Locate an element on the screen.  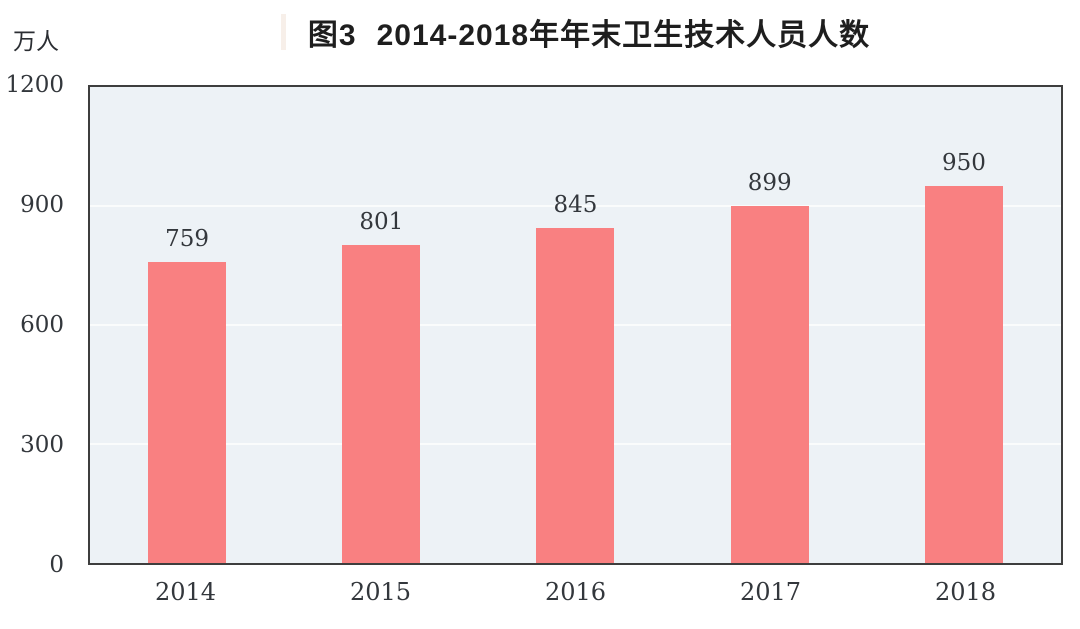
bar-group: 801 is located at coordinates (381, 325).